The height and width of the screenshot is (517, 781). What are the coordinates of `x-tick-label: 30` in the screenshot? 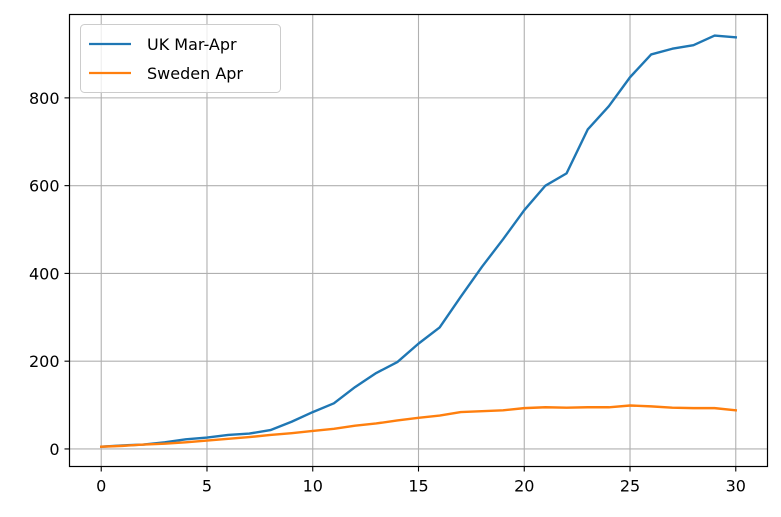 It's located at (736, 486).